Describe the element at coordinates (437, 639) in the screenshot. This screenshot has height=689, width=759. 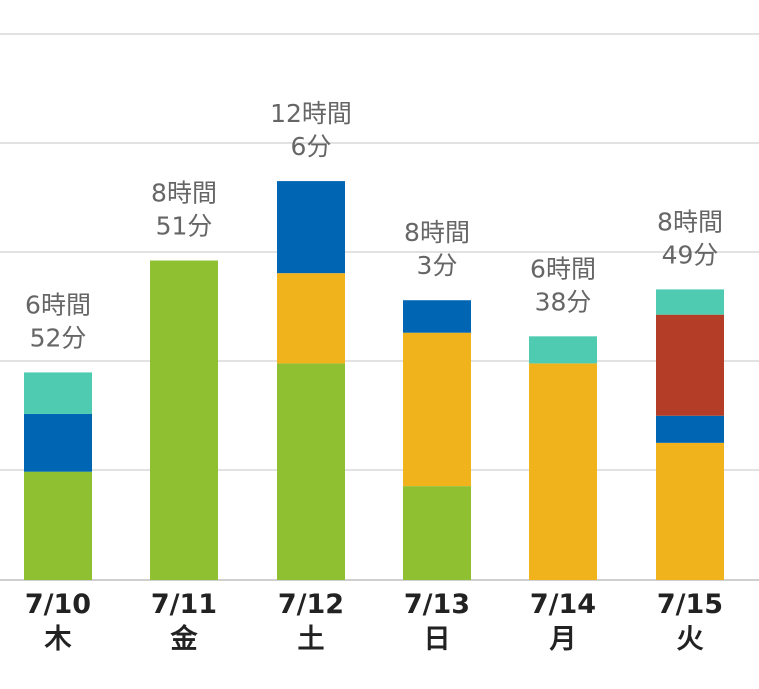
I see `x-tick-weekday: 日` at that location.